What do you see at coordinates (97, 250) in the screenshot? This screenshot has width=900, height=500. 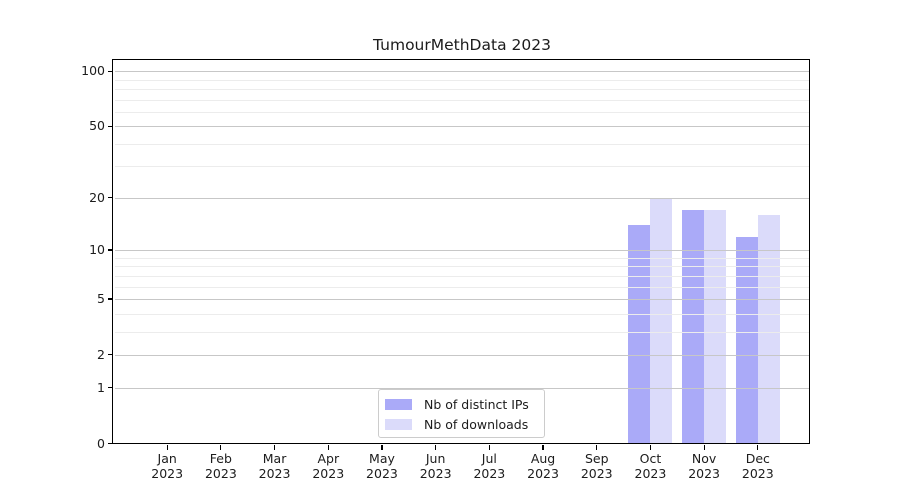 I see `y-tick-label-10: 10` at bounding box center [97, 250].